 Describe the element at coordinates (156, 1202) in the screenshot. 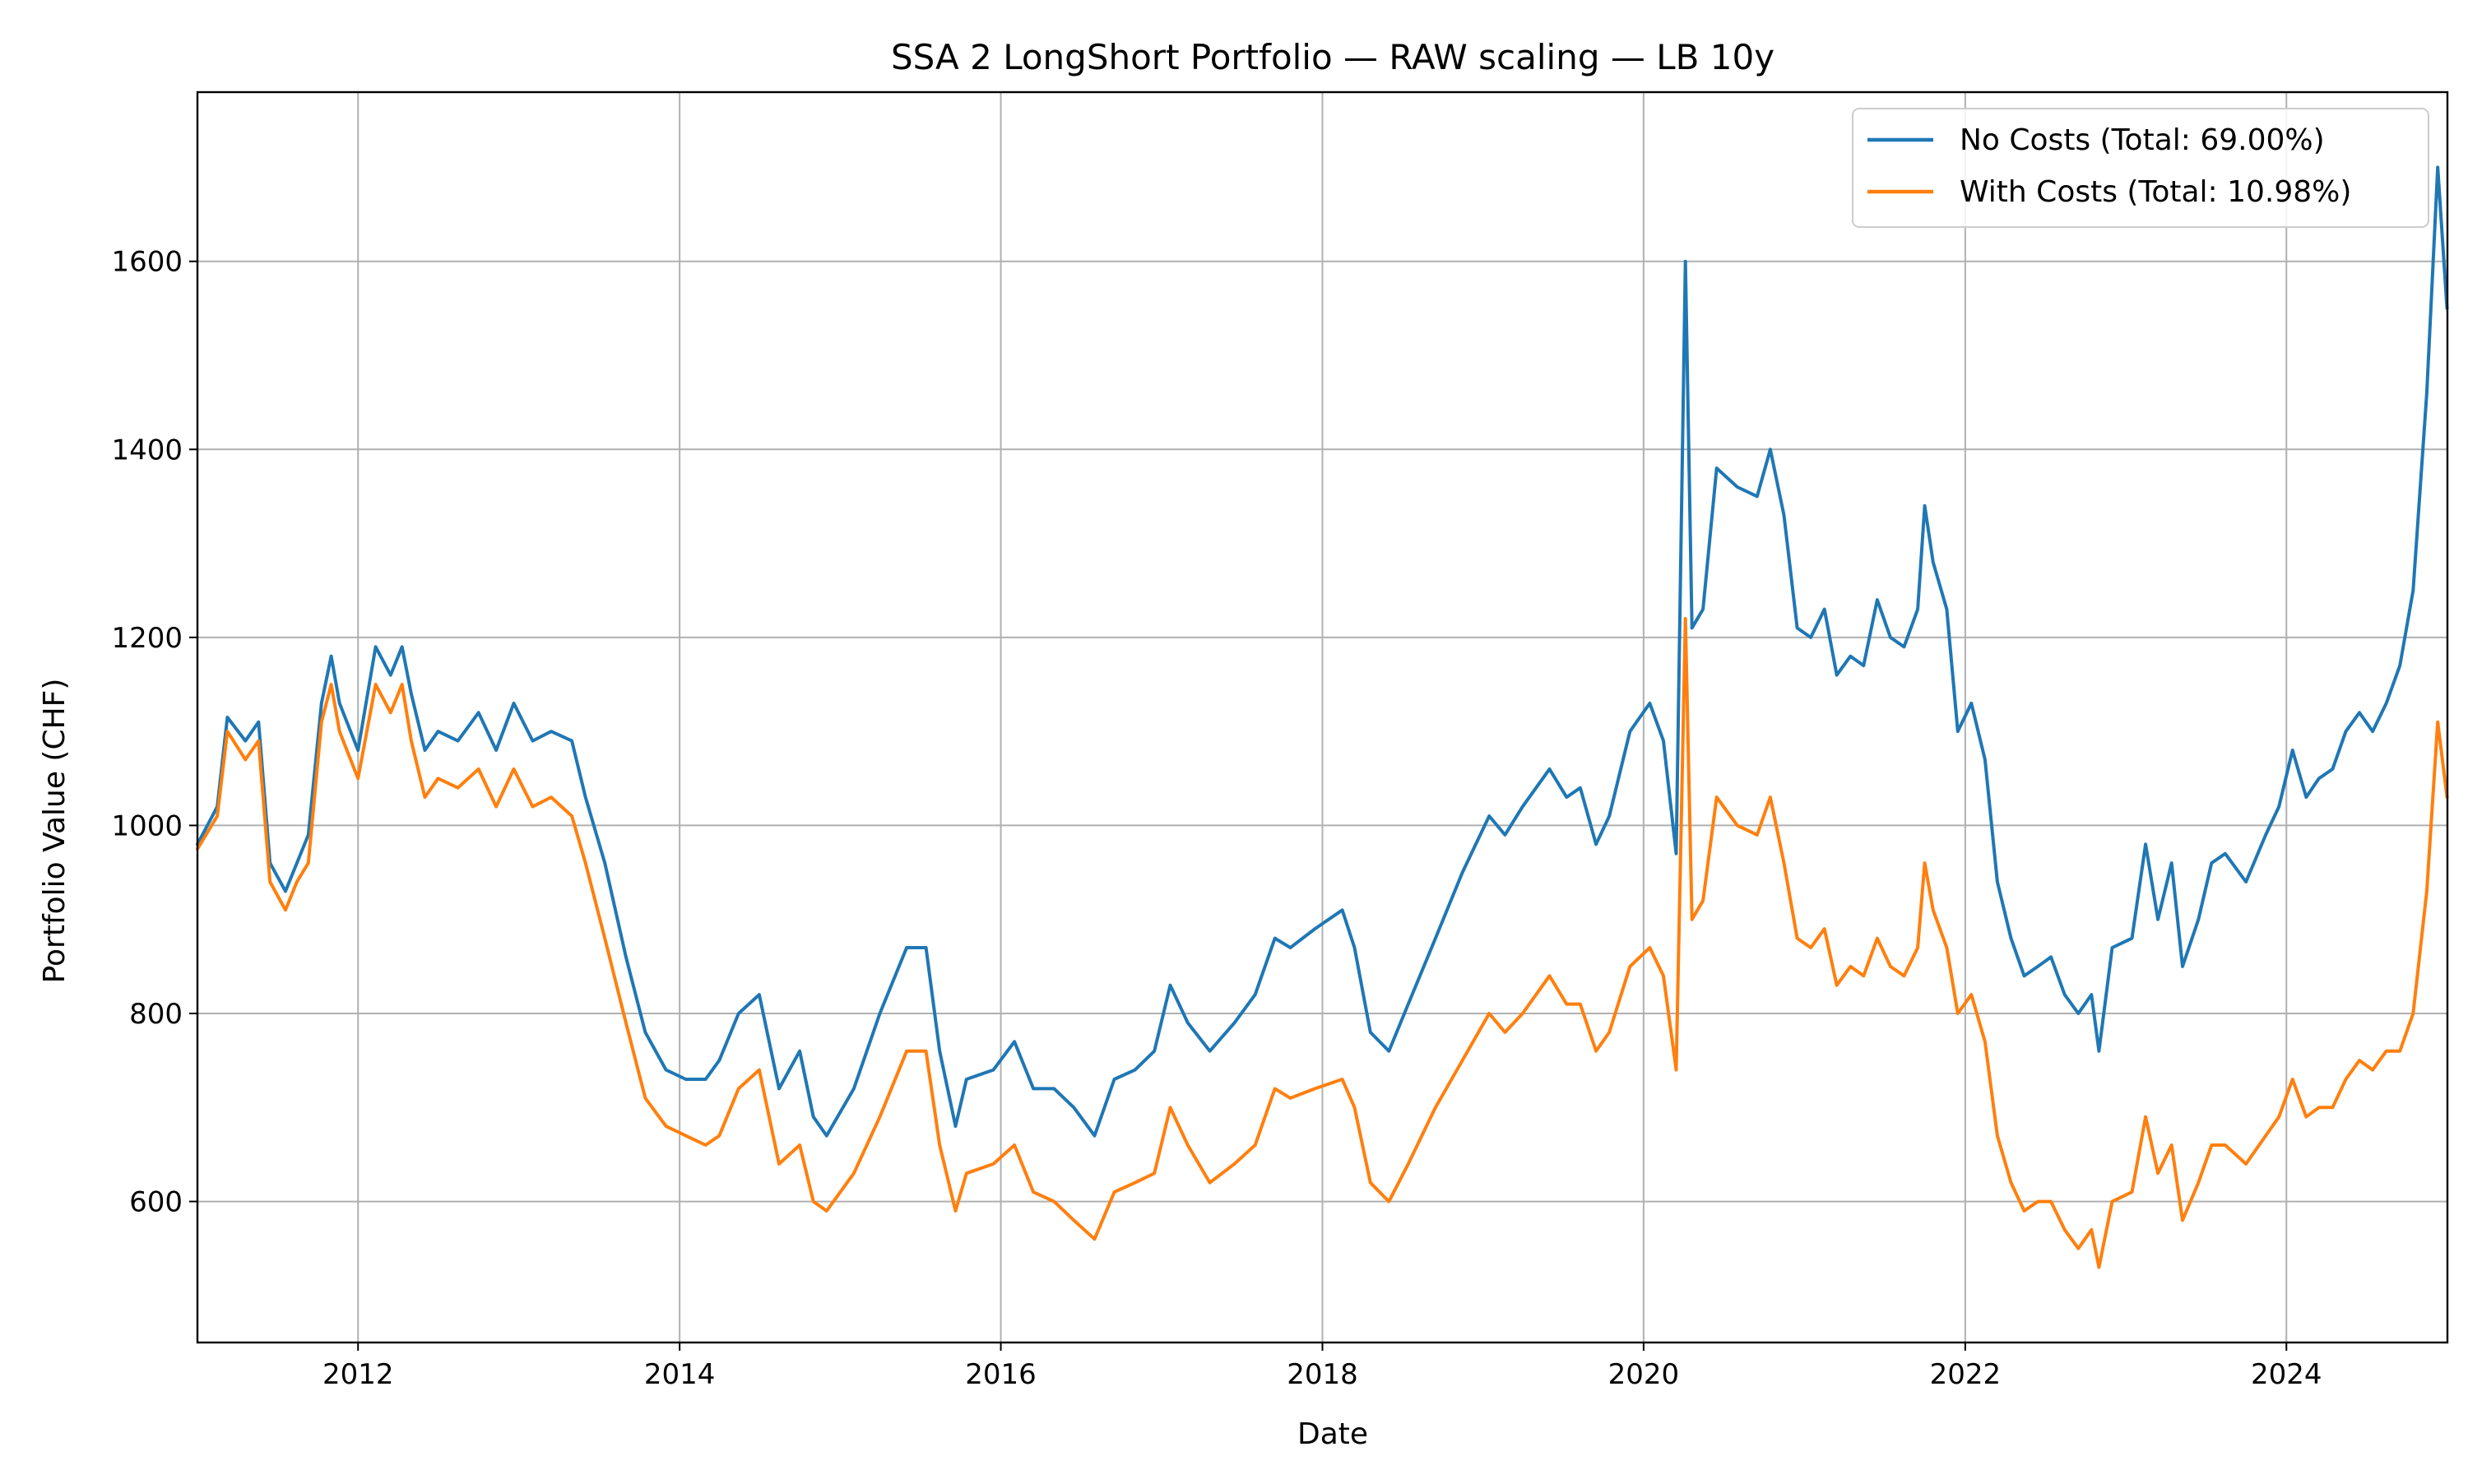

I see `y-tick-label: 600` at that location.